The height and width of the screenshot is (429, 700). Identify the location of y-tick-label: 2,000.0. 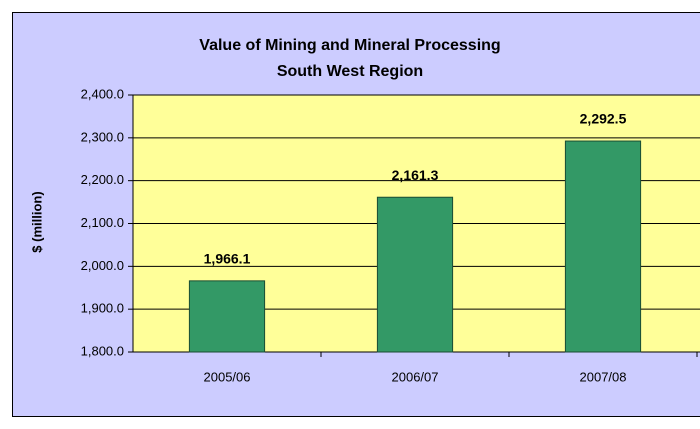
(102, 265).